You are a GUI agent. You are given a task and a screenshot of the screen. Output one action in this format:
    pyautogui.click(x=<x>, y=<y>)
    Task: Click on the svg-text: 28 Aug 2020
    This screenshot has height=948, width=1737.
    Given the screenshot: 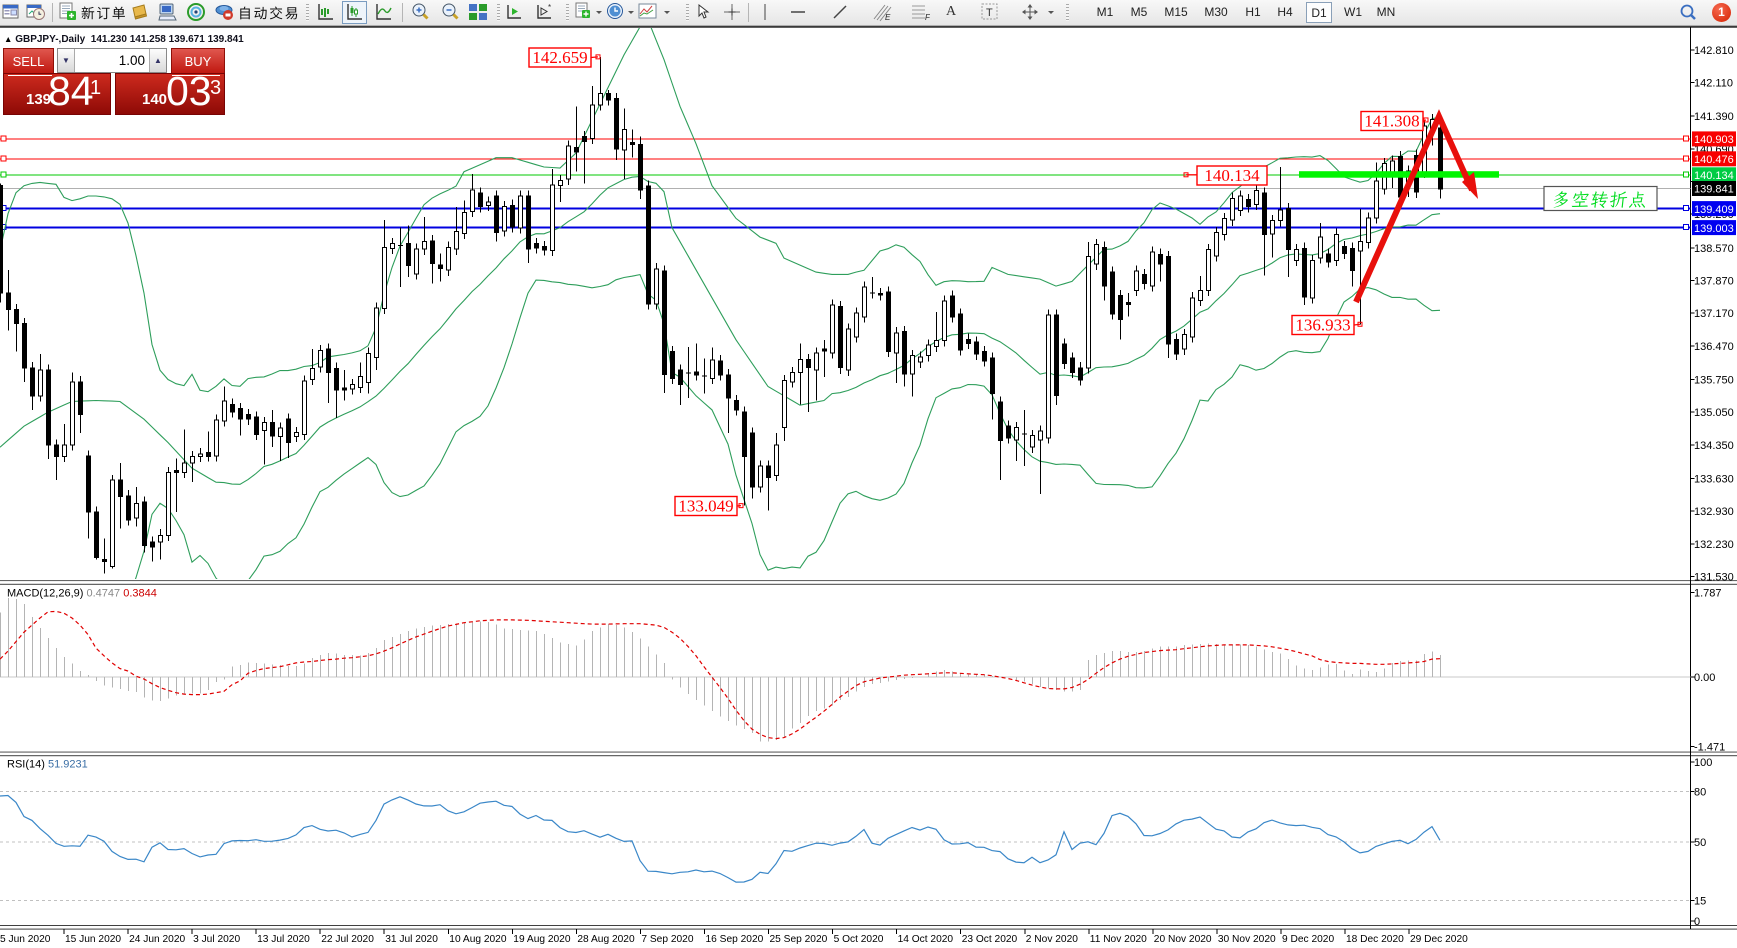 What is the action you would take?
    pyautogui.click(x=606, y=939)
    